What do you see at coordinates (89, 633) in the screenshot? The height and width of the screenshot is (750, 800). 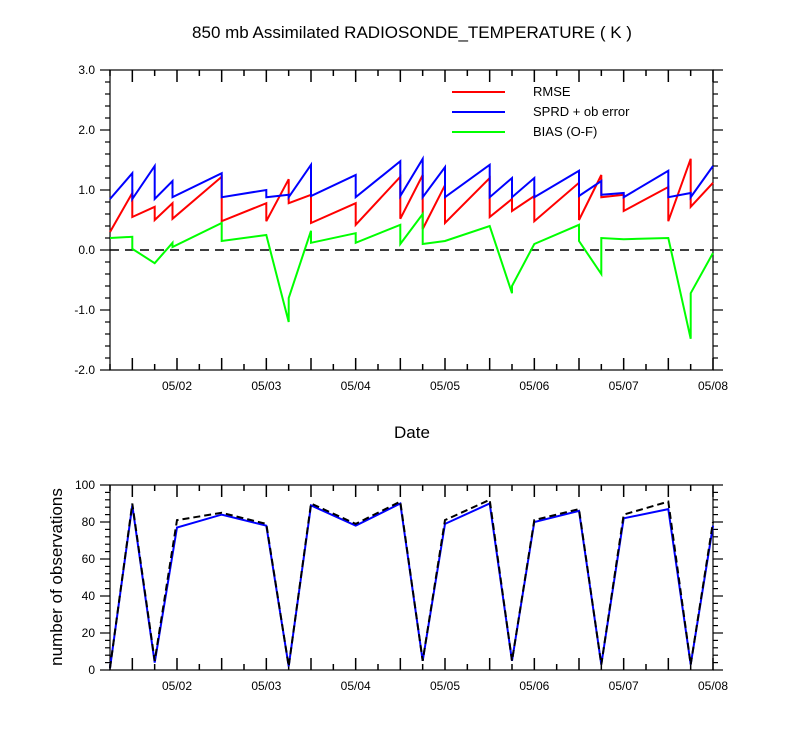 I see `y-tick-label: 20` at bounding box center [89, 633].